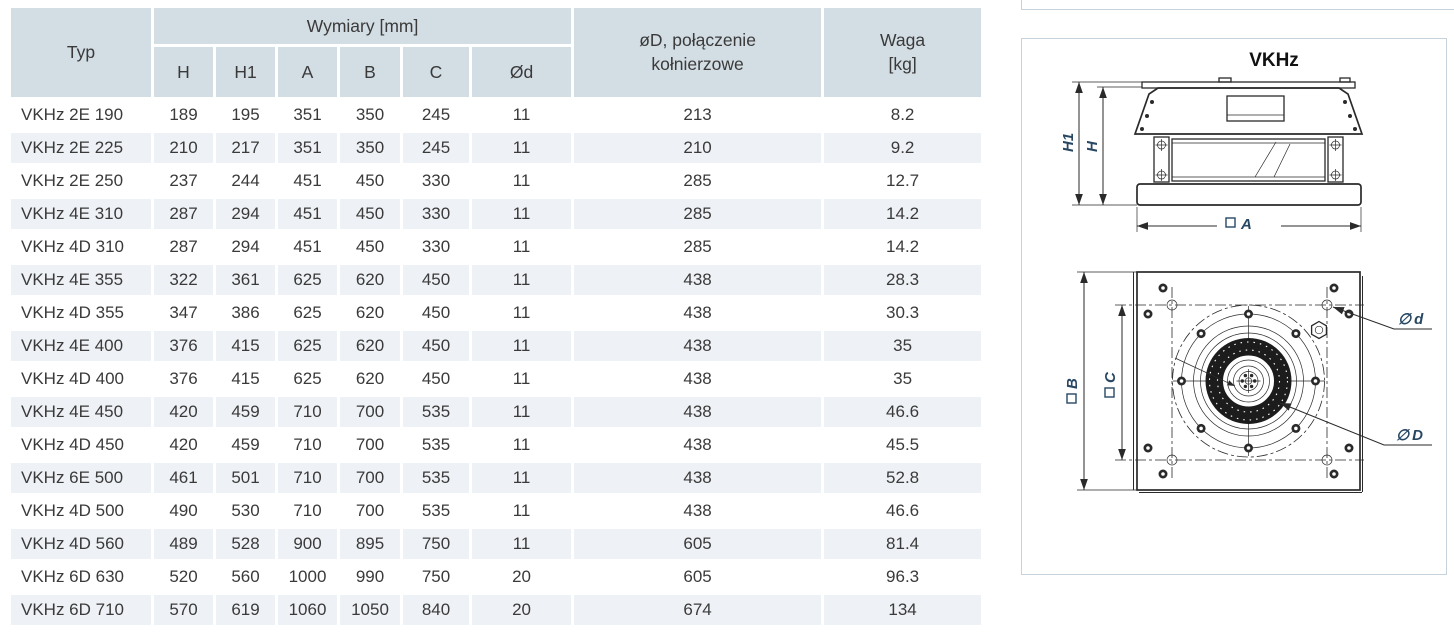 The height and width of the screenshot is (638, 1454). I want to click on cell-value: 52.8, so click(903, 478).